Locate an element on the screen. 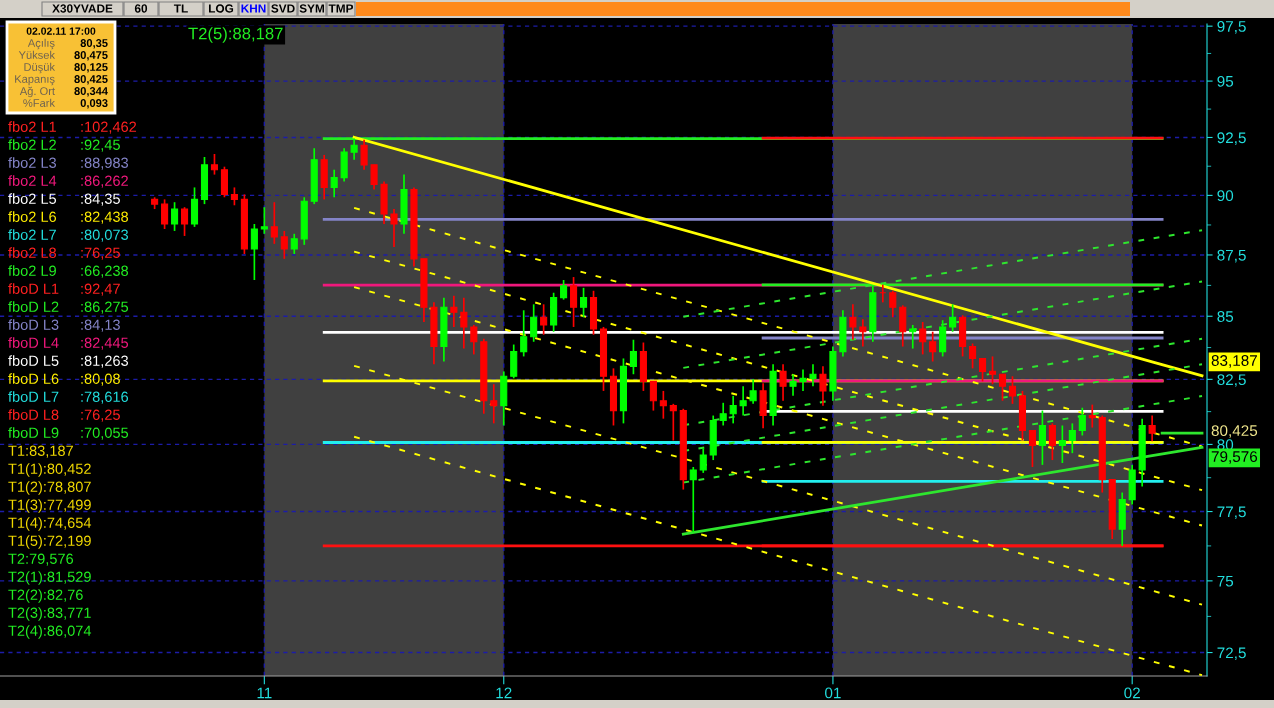 This screenshot has width=1274, height=708. text: TL is located at coordinates (180, 8).